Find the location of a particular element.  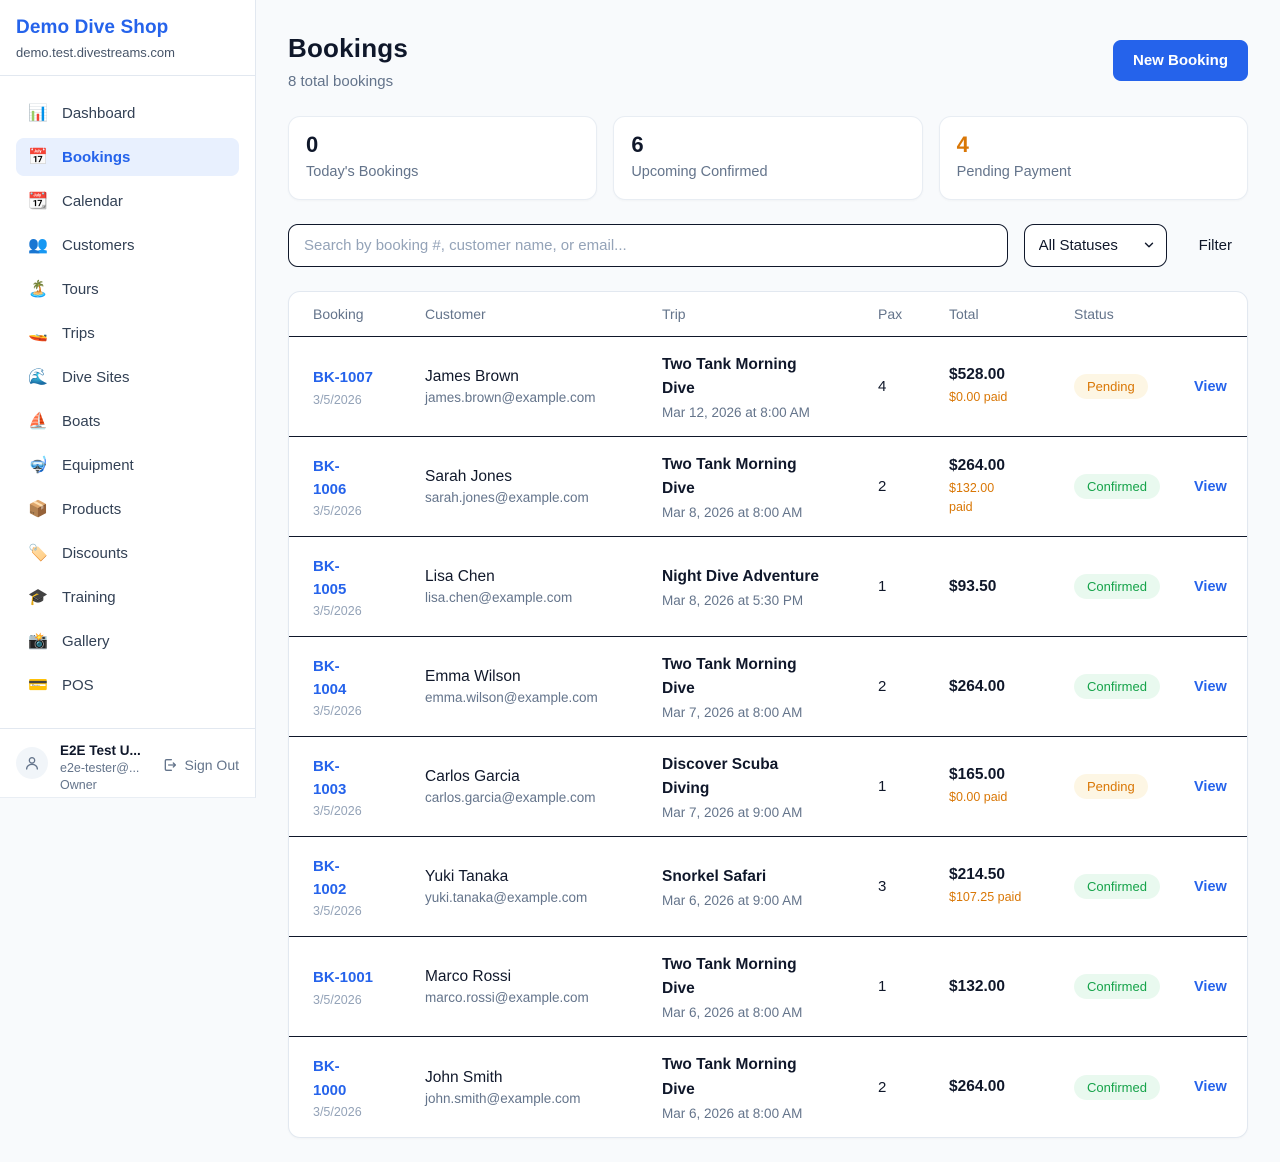

boats-icon: ⛵ is located at coordinates (38, 421).